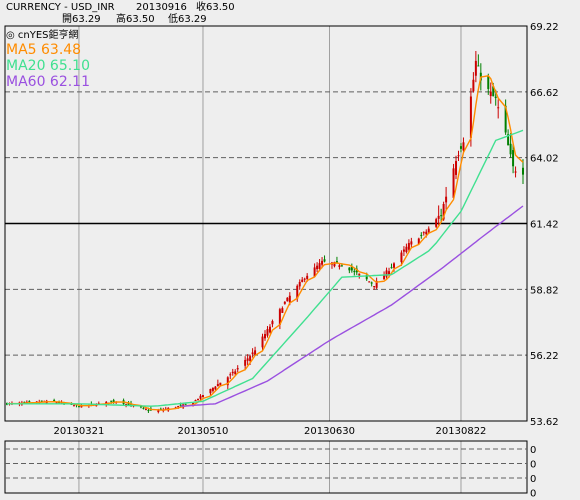  Describe the element at coordinates (544, 27) in the screenshot. I see `y-tick-label: 69.22` at that location.